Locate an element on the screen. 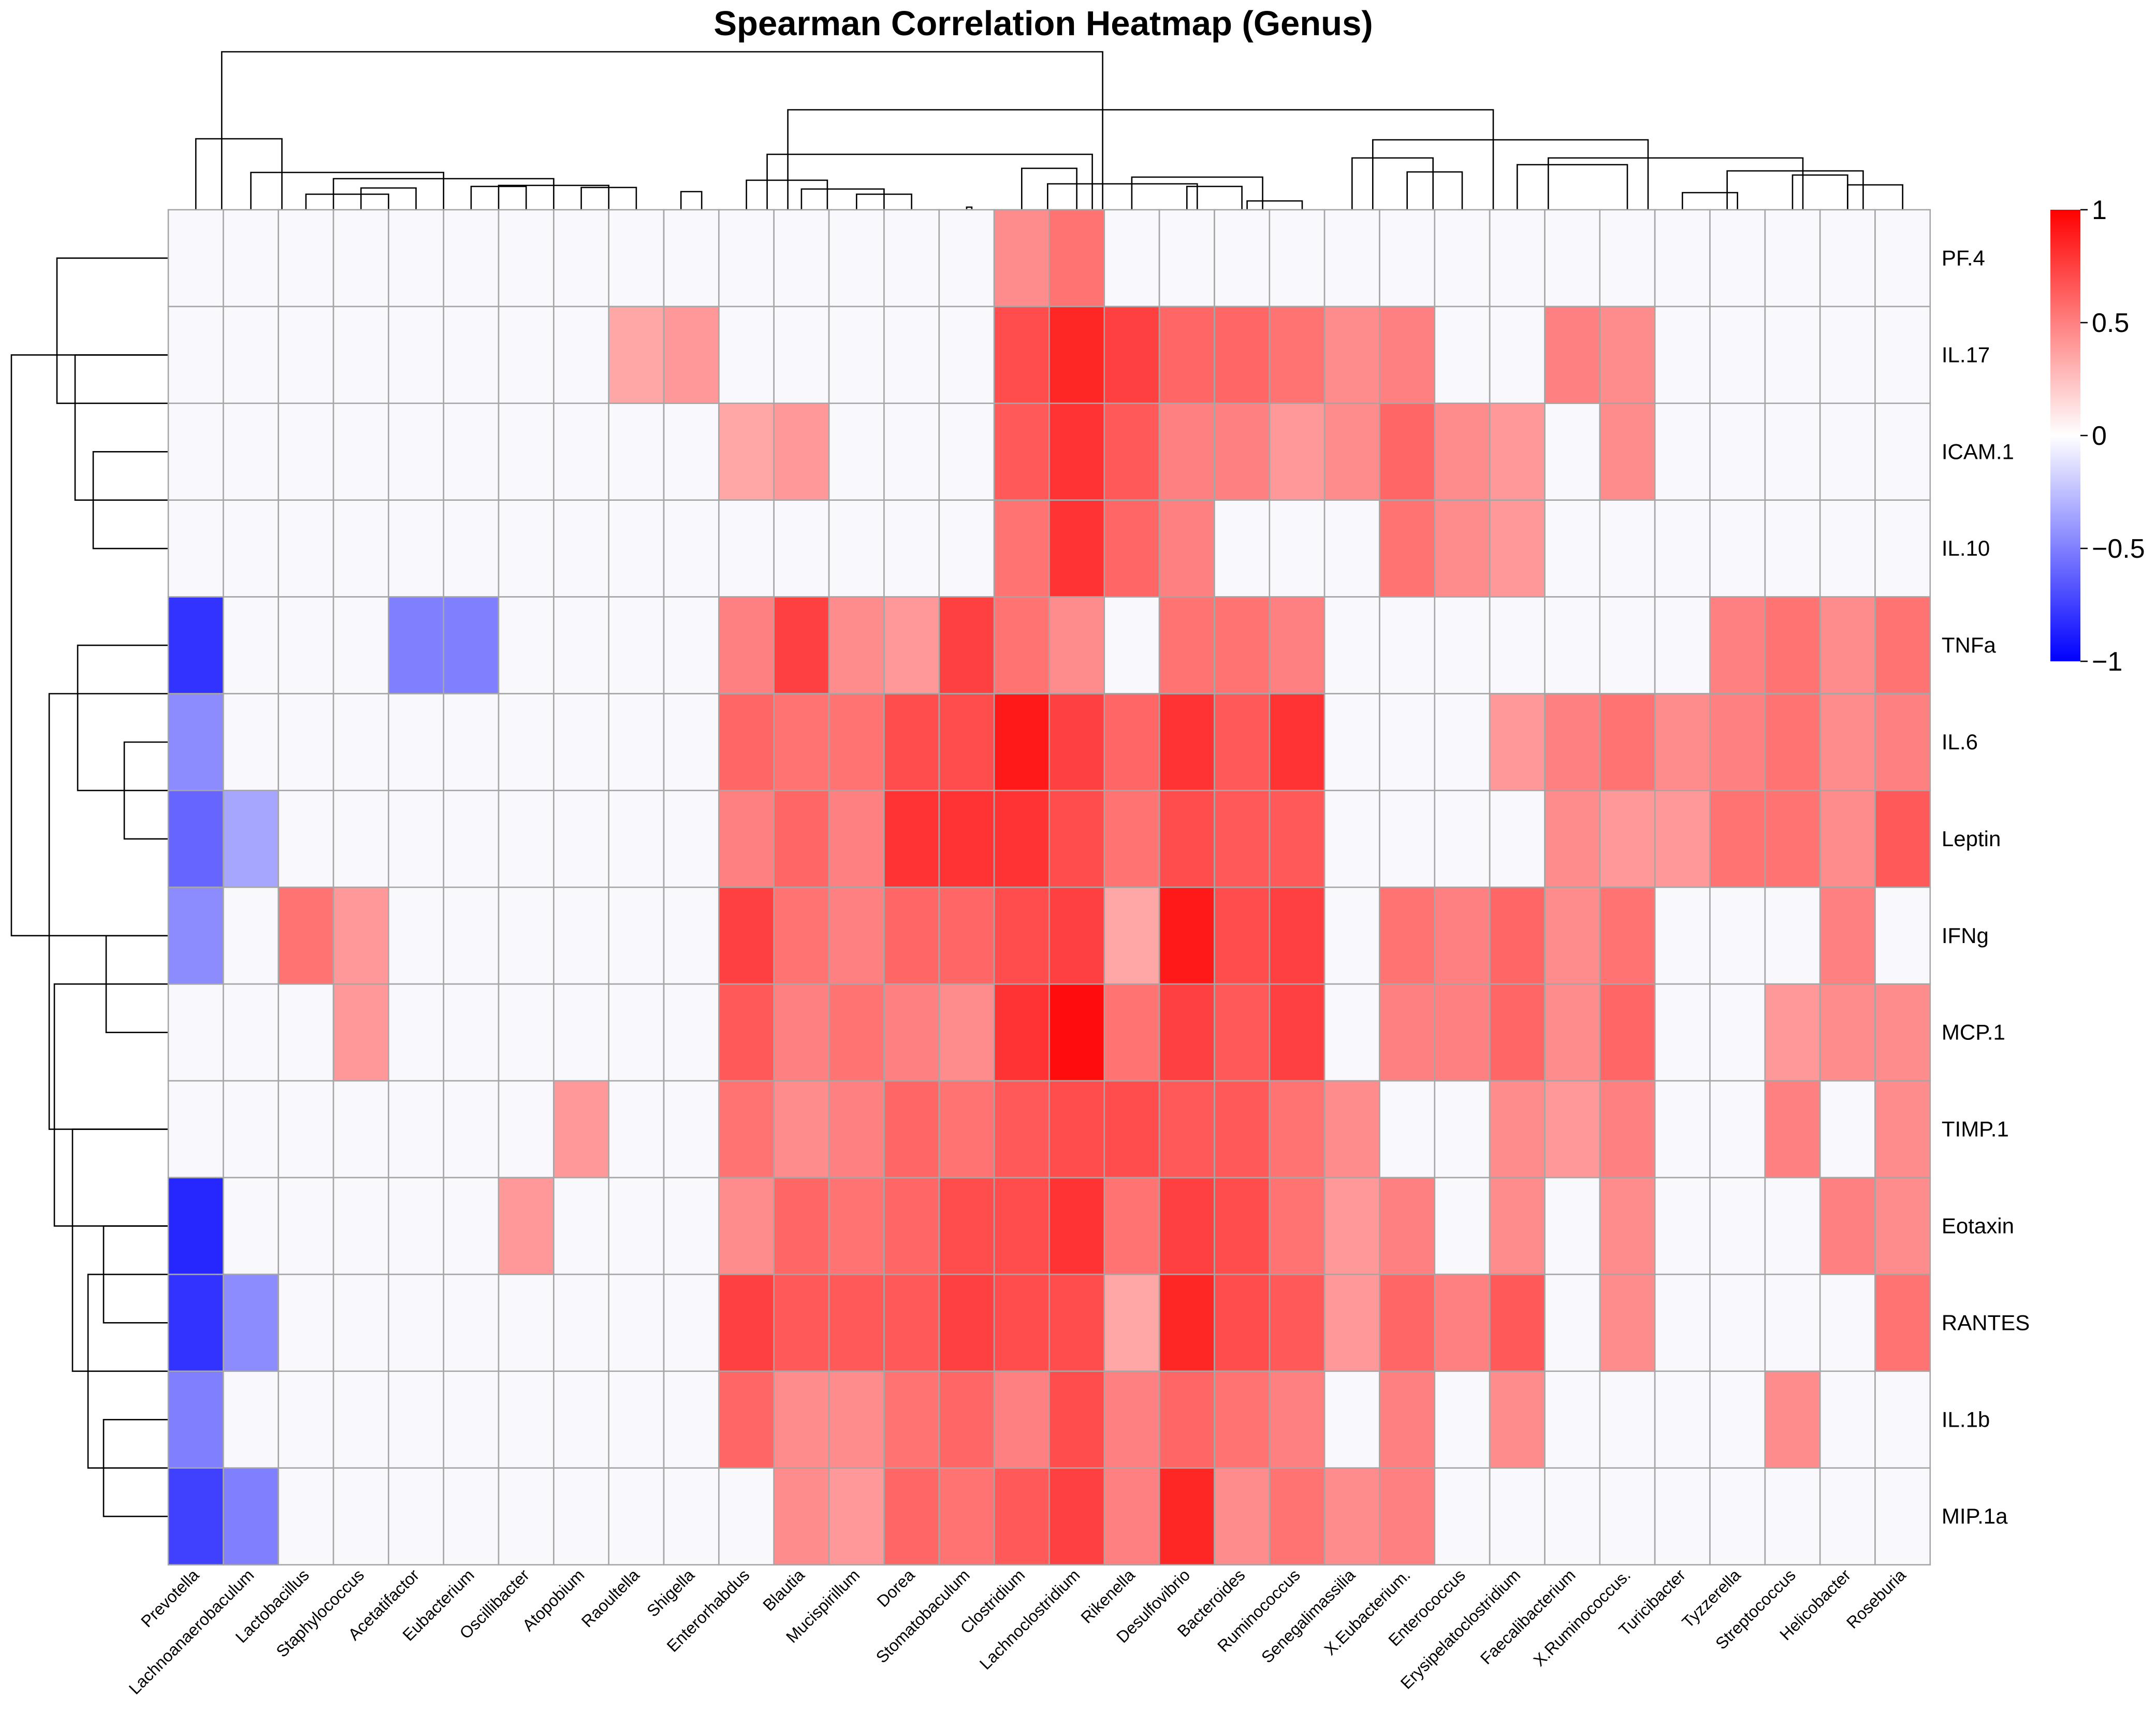 The height and width of the screenshot is (1725, 2156). heatmap-cell-PF.4-Mucispirillum is located at coordinates (857, 258).